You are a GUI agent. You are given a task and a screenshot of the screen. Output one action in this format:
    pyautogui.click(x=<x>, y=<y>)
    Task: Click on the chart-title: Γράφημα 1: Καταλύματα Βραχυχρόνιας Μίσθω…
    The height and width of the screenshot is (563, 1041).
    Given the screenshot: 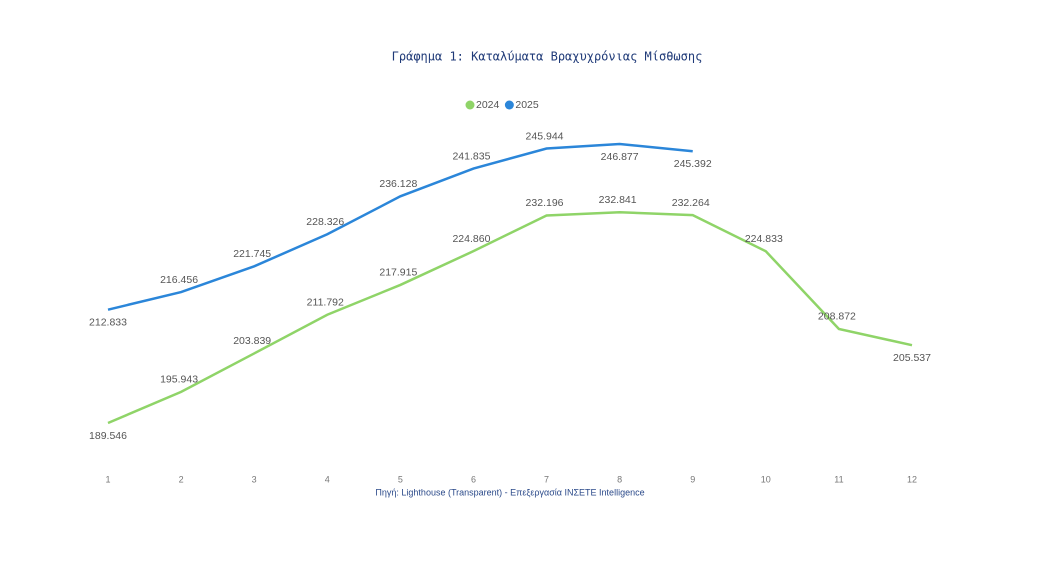 What is the action you would take?
    pyautogui.click(x=547, y=57)
    